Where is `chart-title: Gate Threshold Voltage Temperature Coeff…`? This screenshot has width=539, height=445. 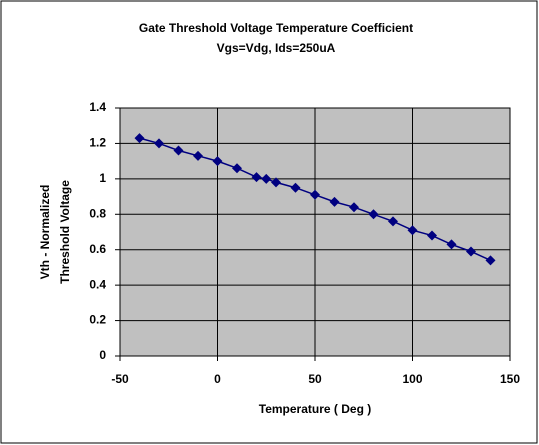 chart-title: Gate Threshold Voltage Temperature Coeff… is located at coordinates (276, 28).